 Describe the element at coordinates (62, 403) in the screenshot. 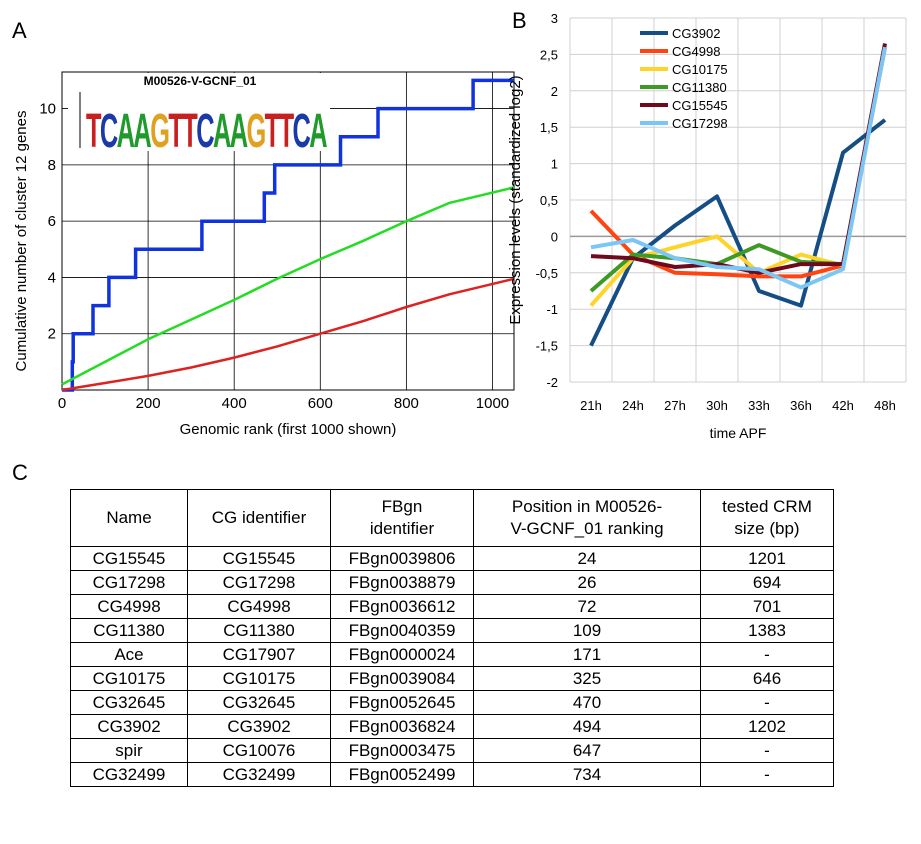

I see `x-tick-label-0: 0` at that location.